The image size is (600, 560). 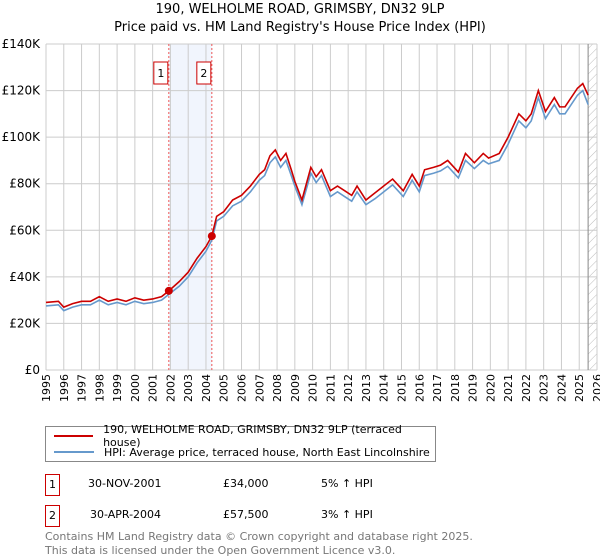 I want to click on x-tick-label: 2022, so click(x=526, y=388).